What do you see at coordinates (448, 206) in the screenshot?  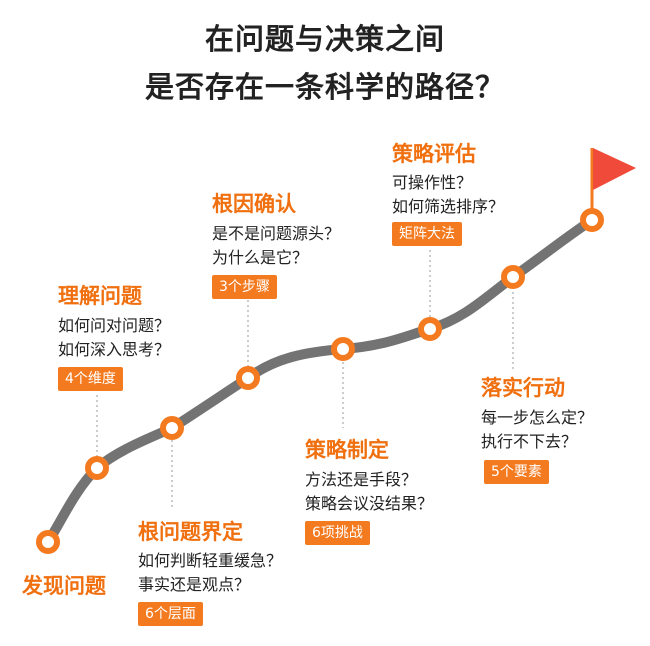 I see `stage-evaluate-question-2: 如何筛选排序？` at bounding box center [448, 206].